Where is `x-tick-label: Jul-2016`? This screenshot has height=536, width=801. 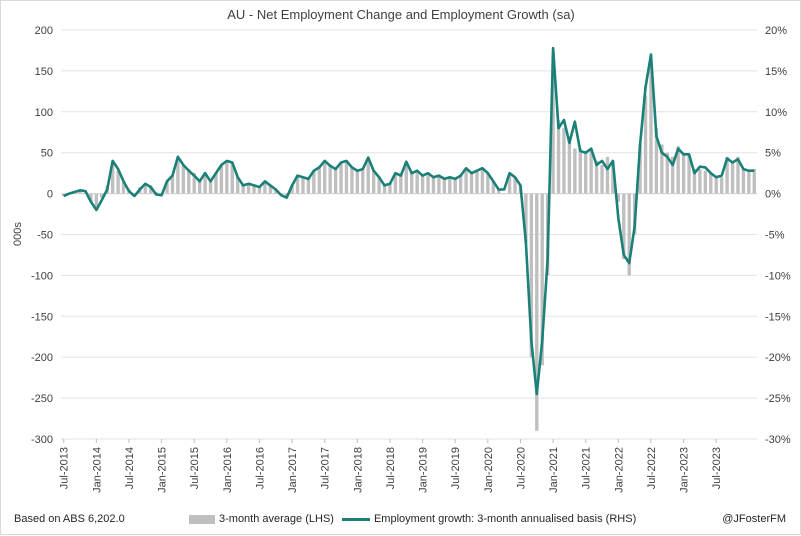
x-tick-label: Jul-2016 is located at coordinates (260, 468).